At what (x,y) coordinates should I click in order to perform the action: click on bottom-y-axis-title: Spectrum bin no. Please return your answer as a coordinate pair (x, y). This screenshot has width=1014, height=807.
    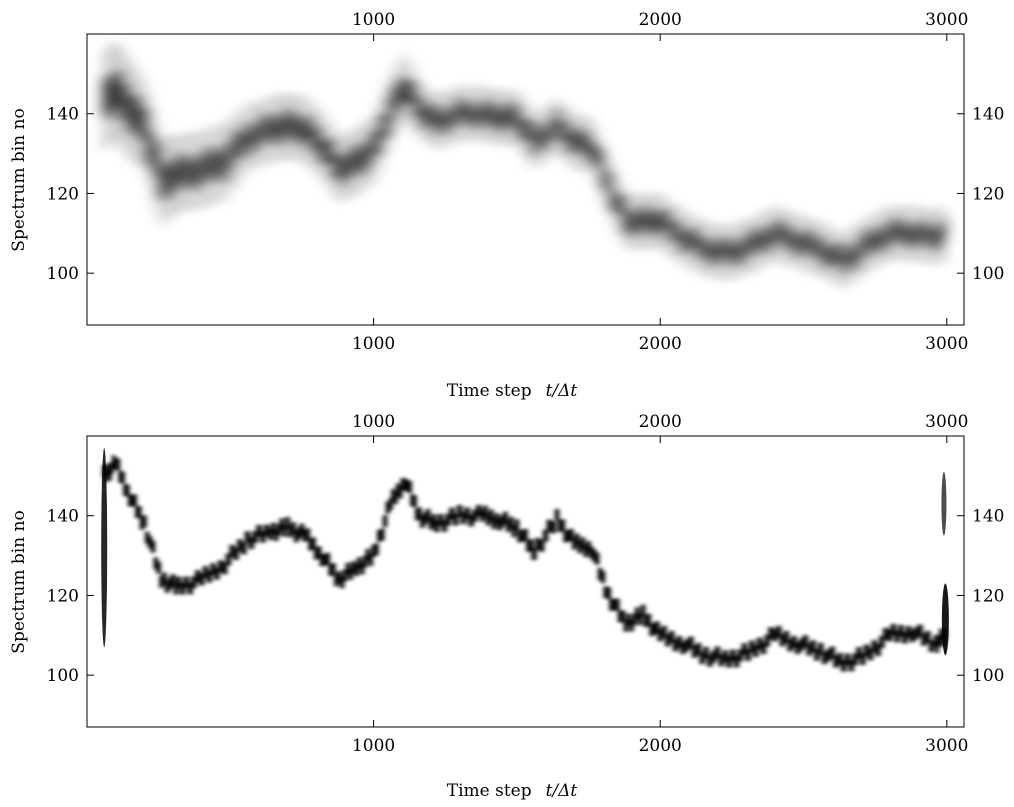
    Looking at the image, I should click on (19, 581).